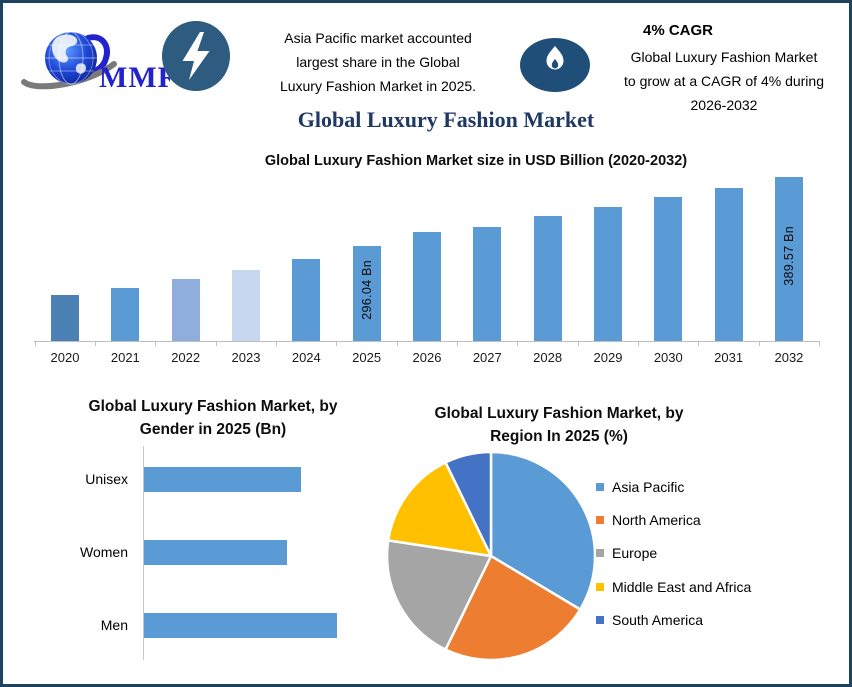 The height and width of the screenshot is (687, 852). What do you see at coordinates (658, 620) in the screenshot?
I see `legend-label: South America` at bounding box center [658, 620].